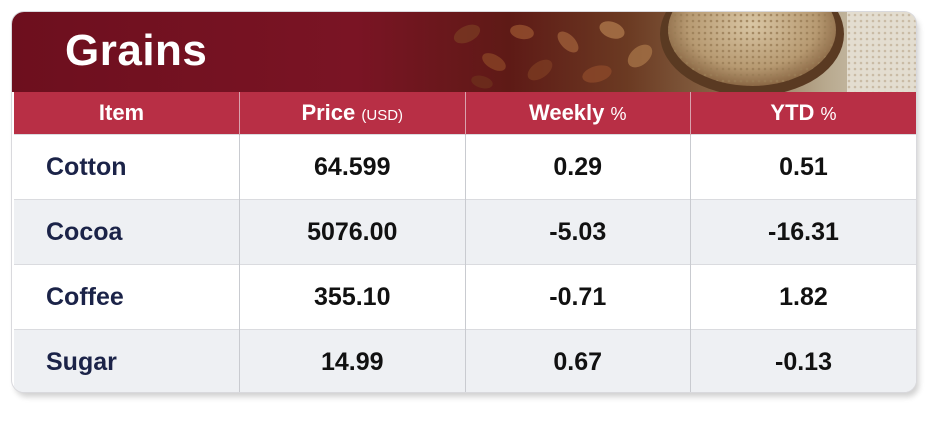  I want to click on column-header-ytd: YTD %, so click(803, 113).